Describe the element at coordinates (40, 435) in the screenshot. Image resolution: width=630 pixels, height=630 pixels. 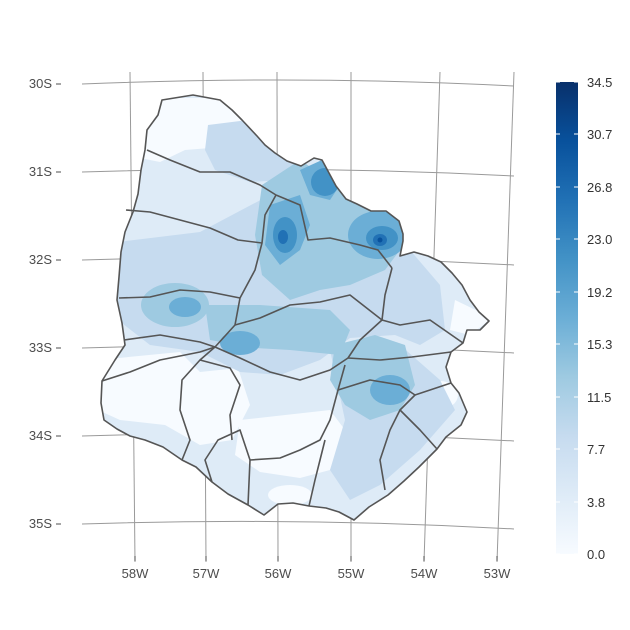
I see `lat-label: 34S` at that location.